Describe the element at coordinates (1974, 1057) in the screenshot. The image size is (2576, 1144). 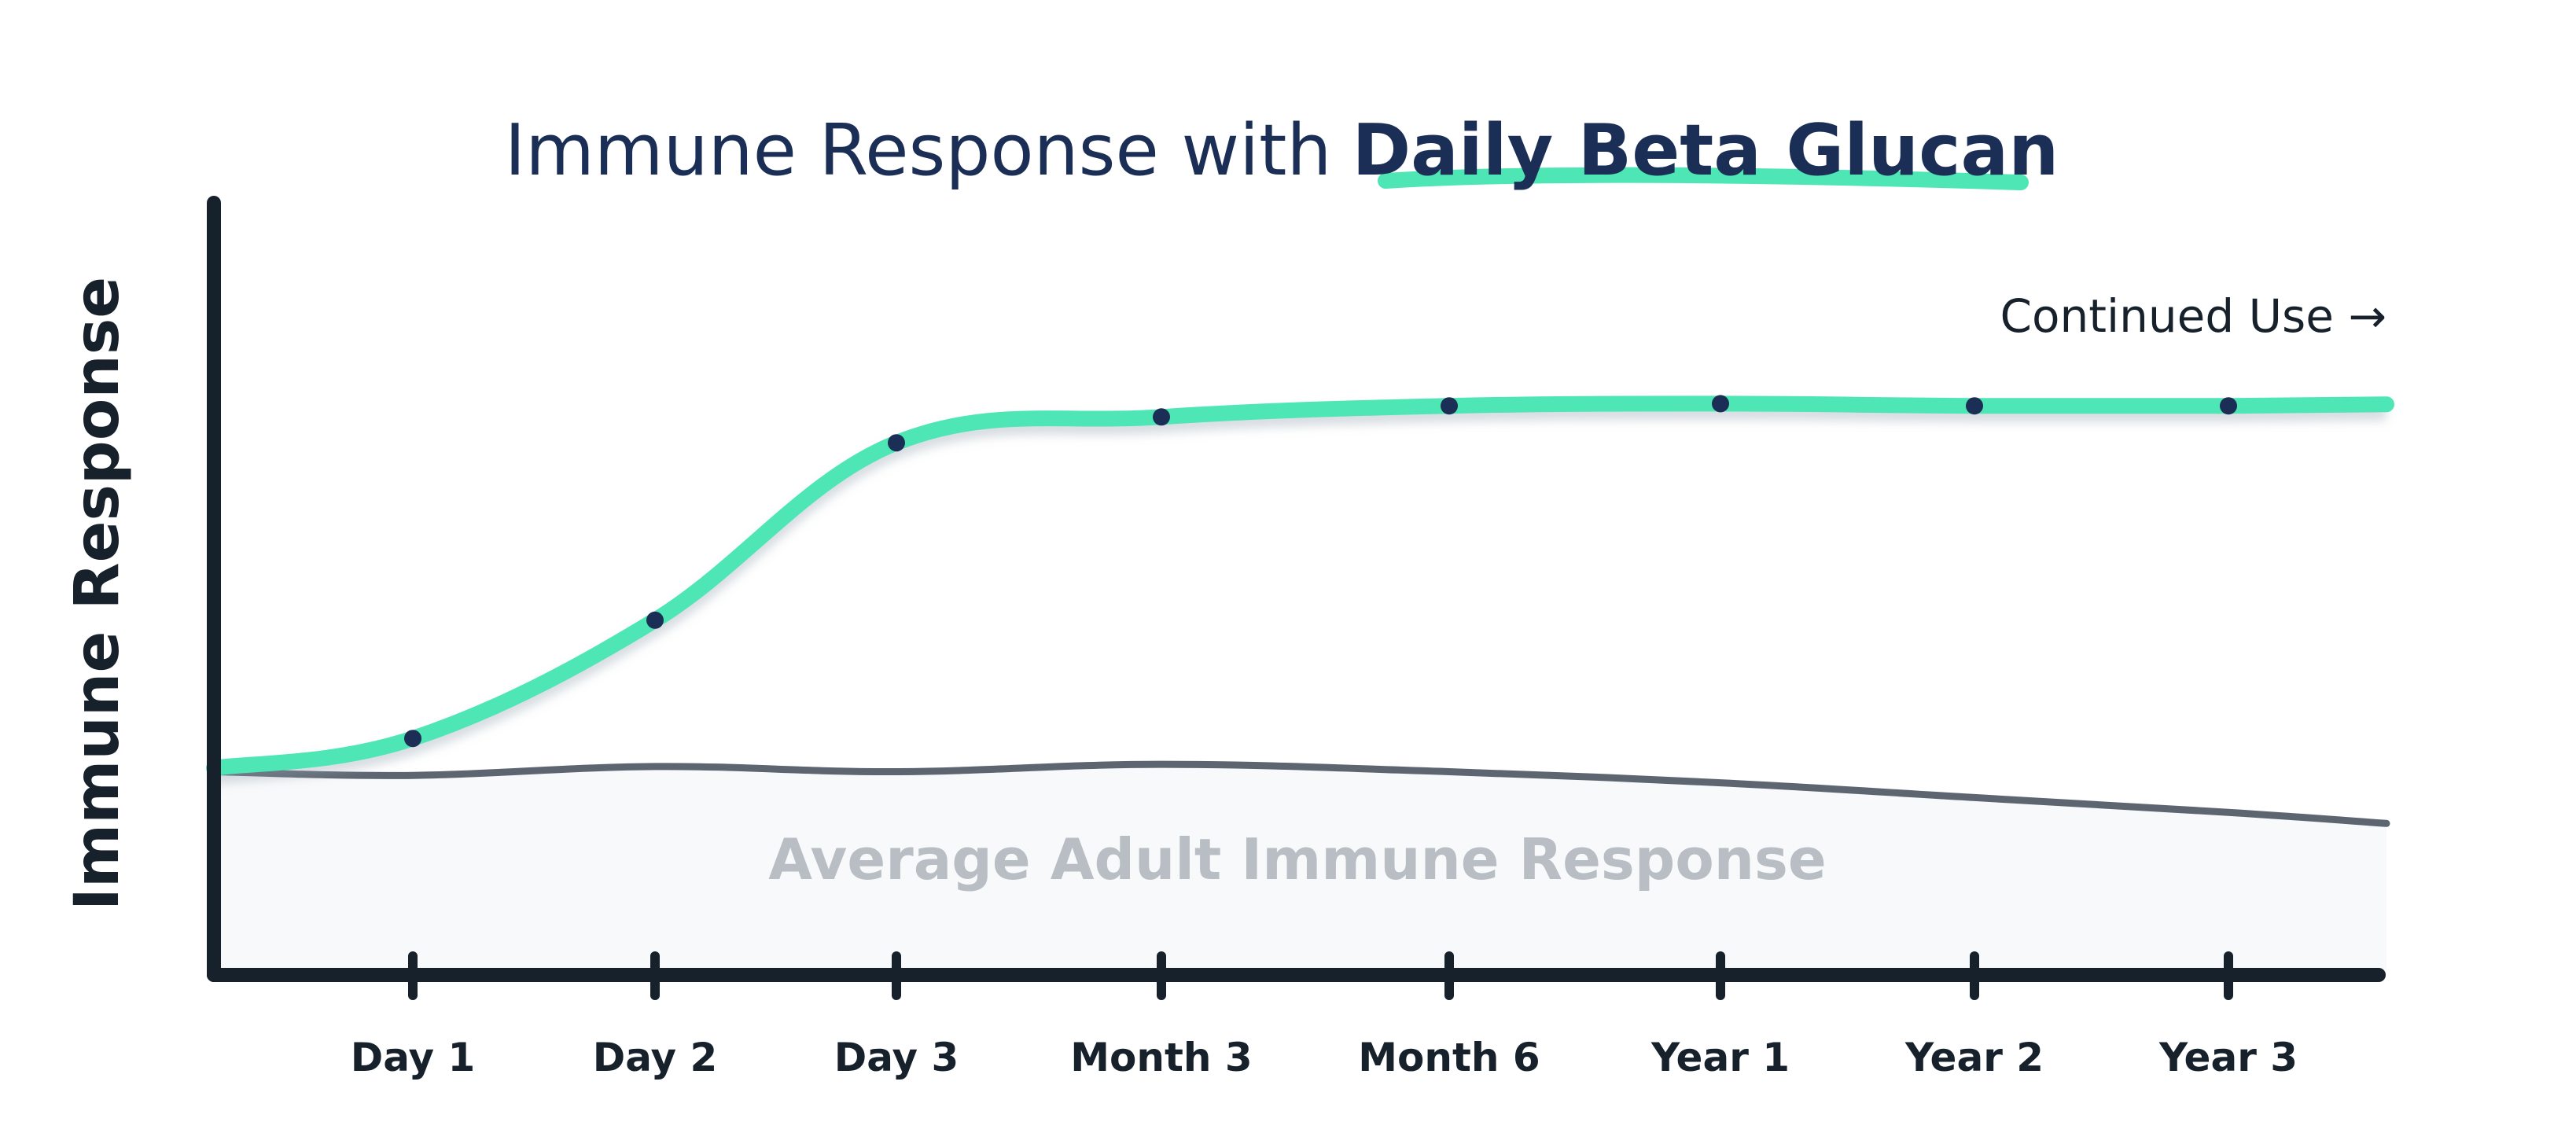
I see `x-tick-label-year-2: Year 2` at that location.